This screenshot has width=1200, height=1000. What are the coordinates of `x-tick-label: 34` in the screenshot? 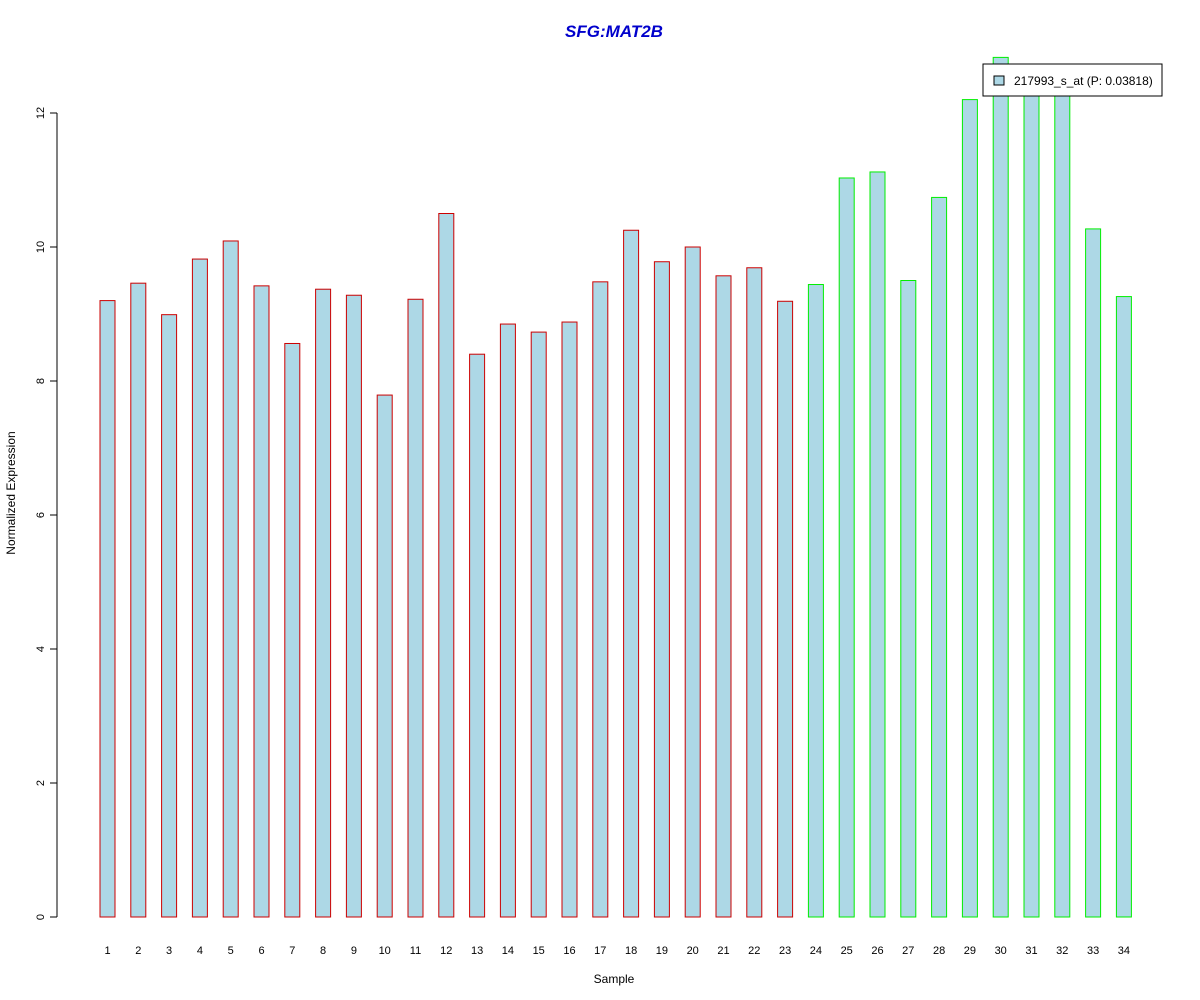 It's located at (1124, 951).